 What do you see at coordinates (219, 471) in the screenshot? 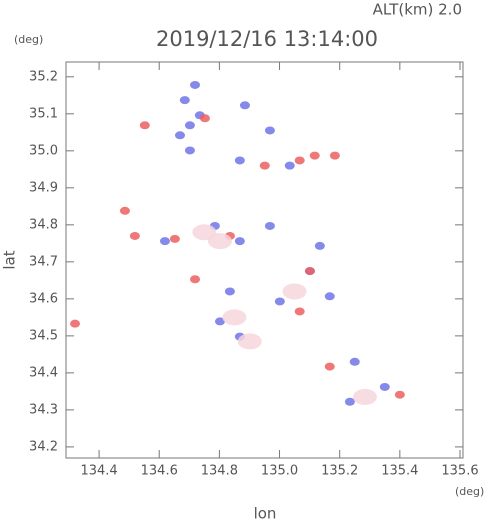
I see `x-tick-label: 134.8` at bounding box center [219, 471].